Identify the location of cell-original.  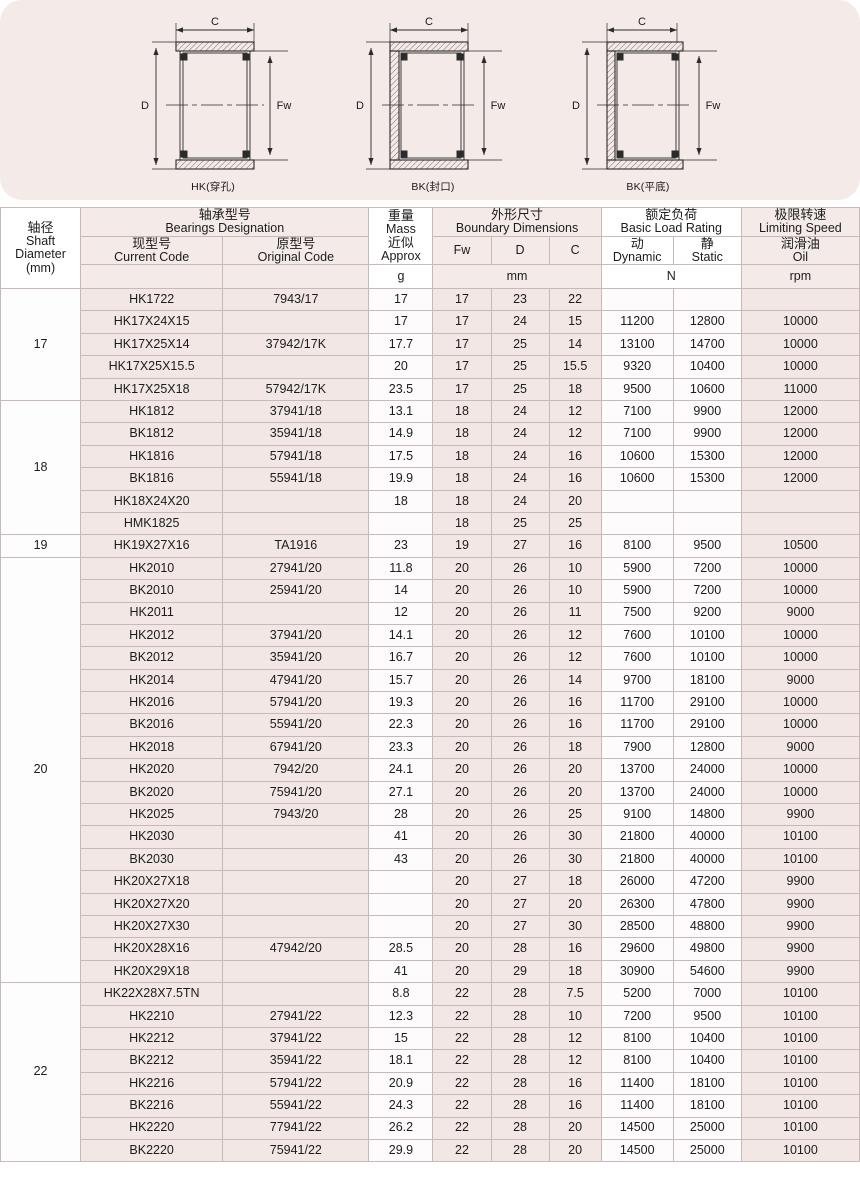
(296, 837).